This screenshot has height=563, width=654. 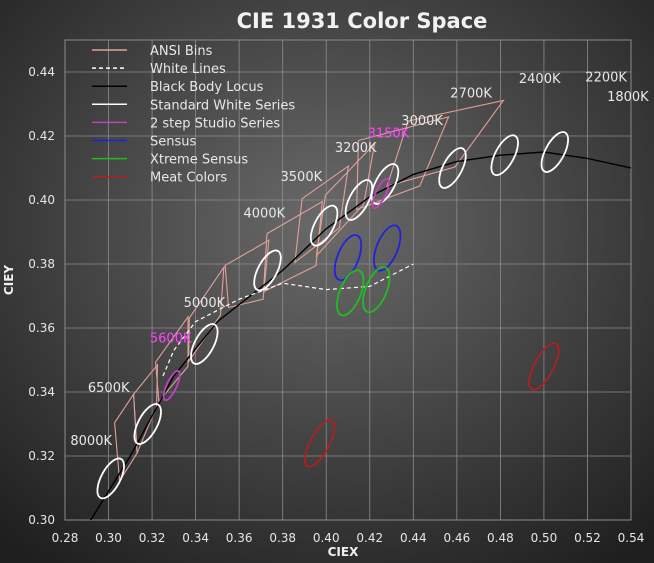 I want to click on cct-label: 3000K, so click(x=422, y=121).